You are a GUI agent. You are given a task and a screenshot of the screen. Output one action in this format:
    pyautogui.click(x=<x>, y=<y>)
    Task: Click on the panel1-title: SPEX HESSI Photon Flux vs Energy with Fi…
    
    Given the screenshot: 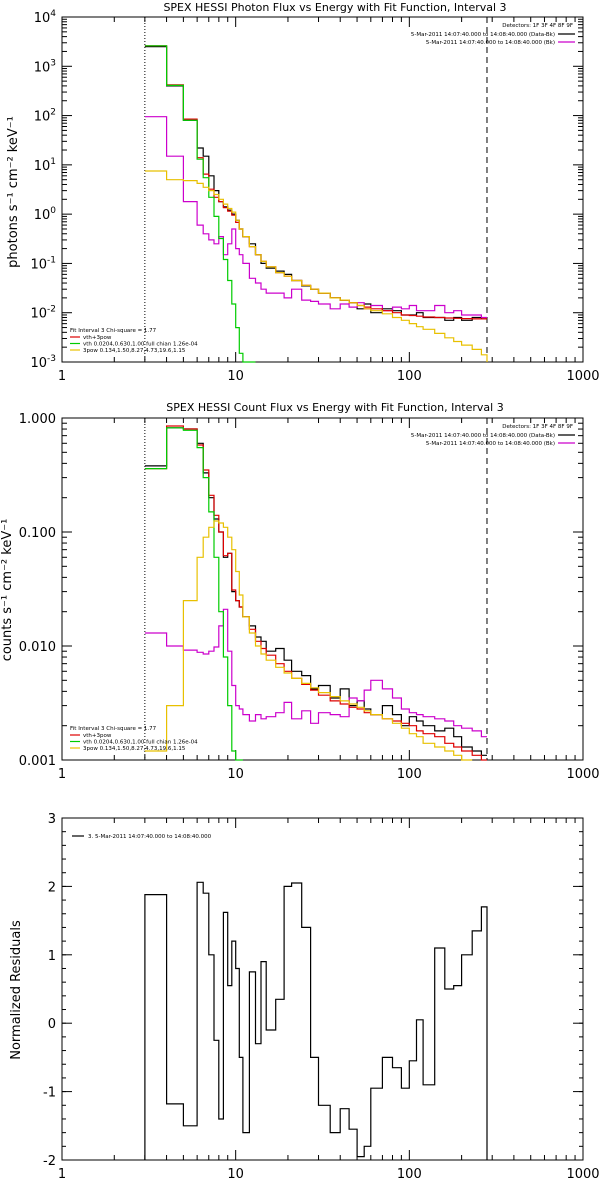 What is the action you would take?
    pyautogui.click(x=334, y=7)
    